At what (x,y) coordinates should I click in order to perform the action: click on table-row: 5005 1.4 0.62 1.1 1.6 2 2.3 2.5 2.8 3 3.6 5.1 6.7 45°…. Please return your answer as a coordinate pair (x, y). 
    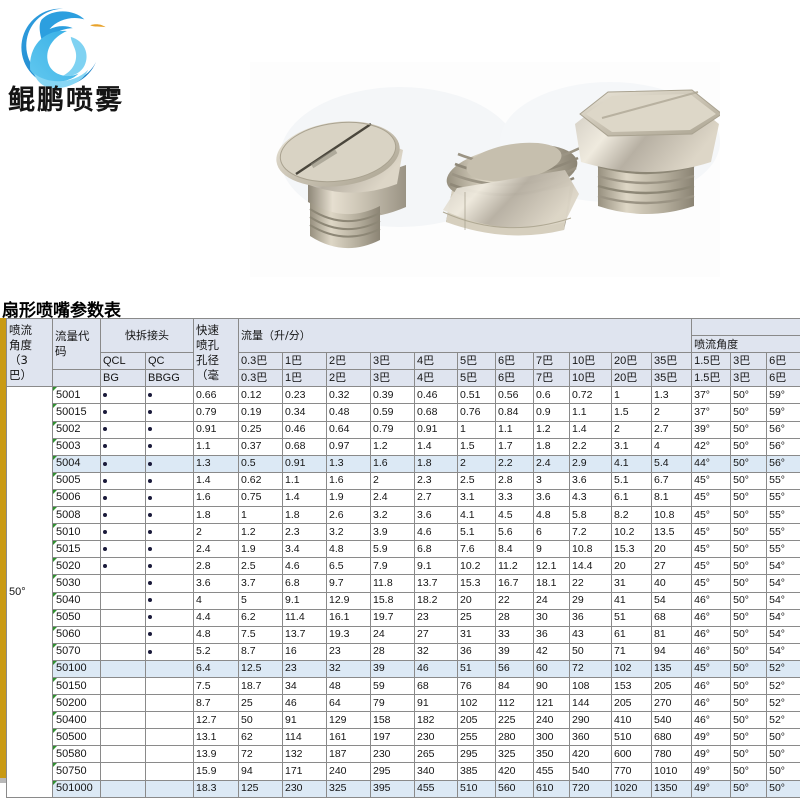
    Looking at the image, I should click on (403, 480).